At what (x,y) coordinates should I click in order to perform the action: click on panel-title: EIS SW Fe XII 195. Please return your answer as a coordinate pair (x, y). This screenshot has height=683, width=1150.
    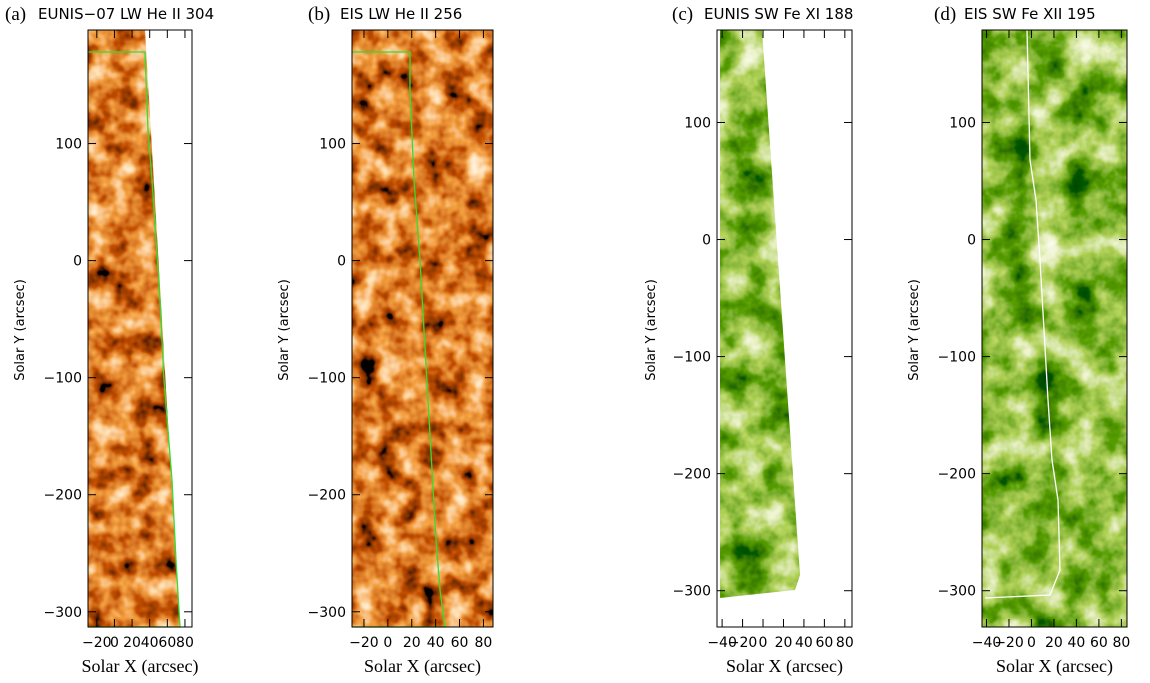
    Looking at the image, I should click on (1030, 14).